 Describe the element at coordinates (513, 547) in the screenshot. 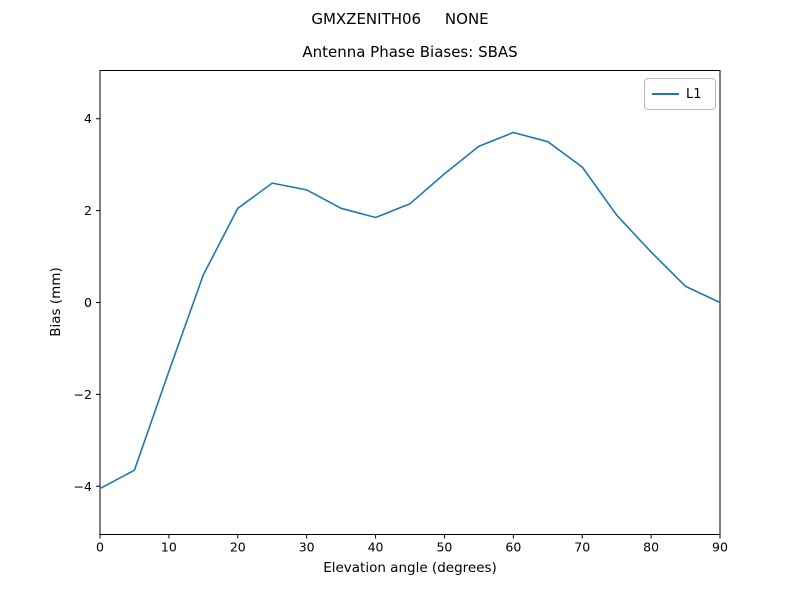

I see `x-tick-label: 60` at that location.